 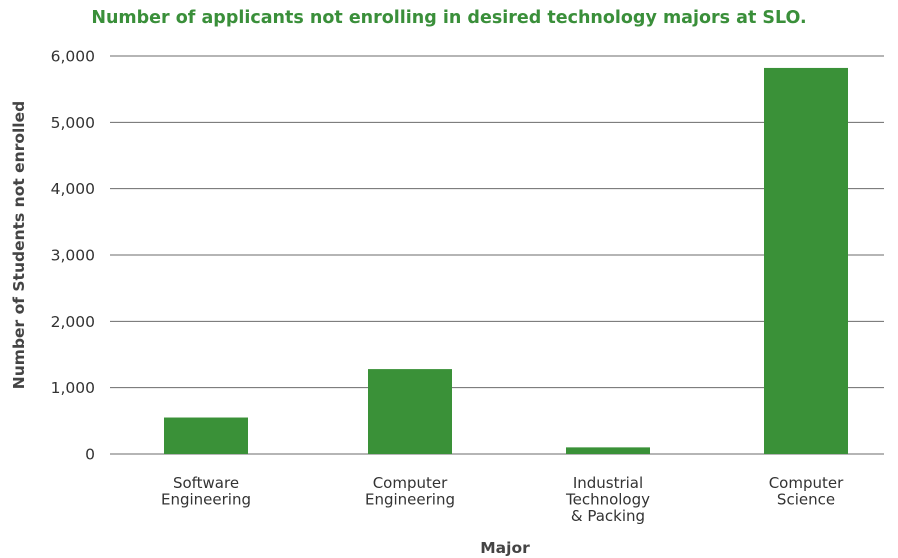 I want to click on y-axis-title: Number of Students not enrolled, so click(x=19, y=245).